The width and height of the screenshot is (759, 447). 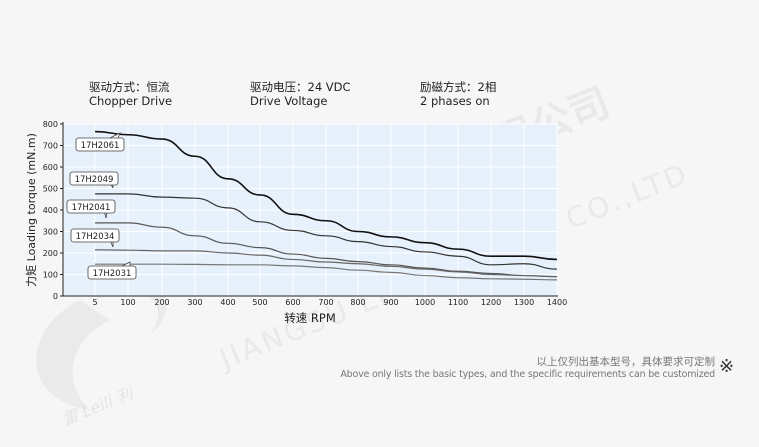 I want to click on series-label-text-17H2034: 17H2034, so click(x=95, y=237).